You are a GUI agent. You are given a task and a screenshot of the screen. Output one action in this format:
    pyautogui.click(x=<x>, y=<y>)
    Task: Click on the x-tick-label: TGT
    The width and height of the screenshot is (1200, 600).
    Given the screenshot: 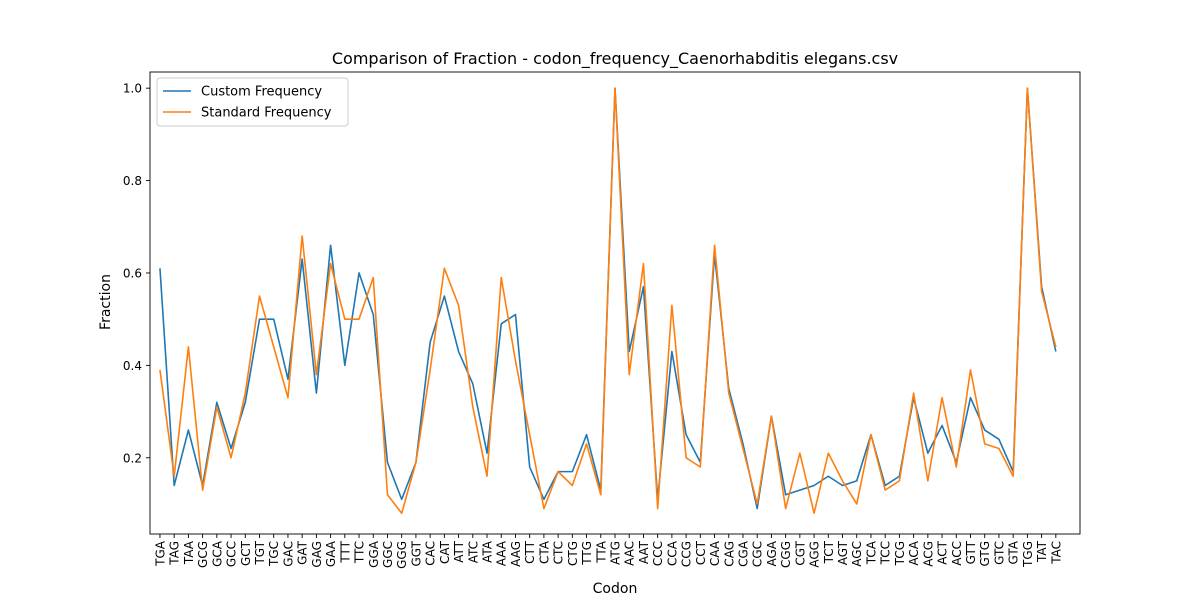 What is the action you would take?
    pyautogui.click(x=260, y=552)
    